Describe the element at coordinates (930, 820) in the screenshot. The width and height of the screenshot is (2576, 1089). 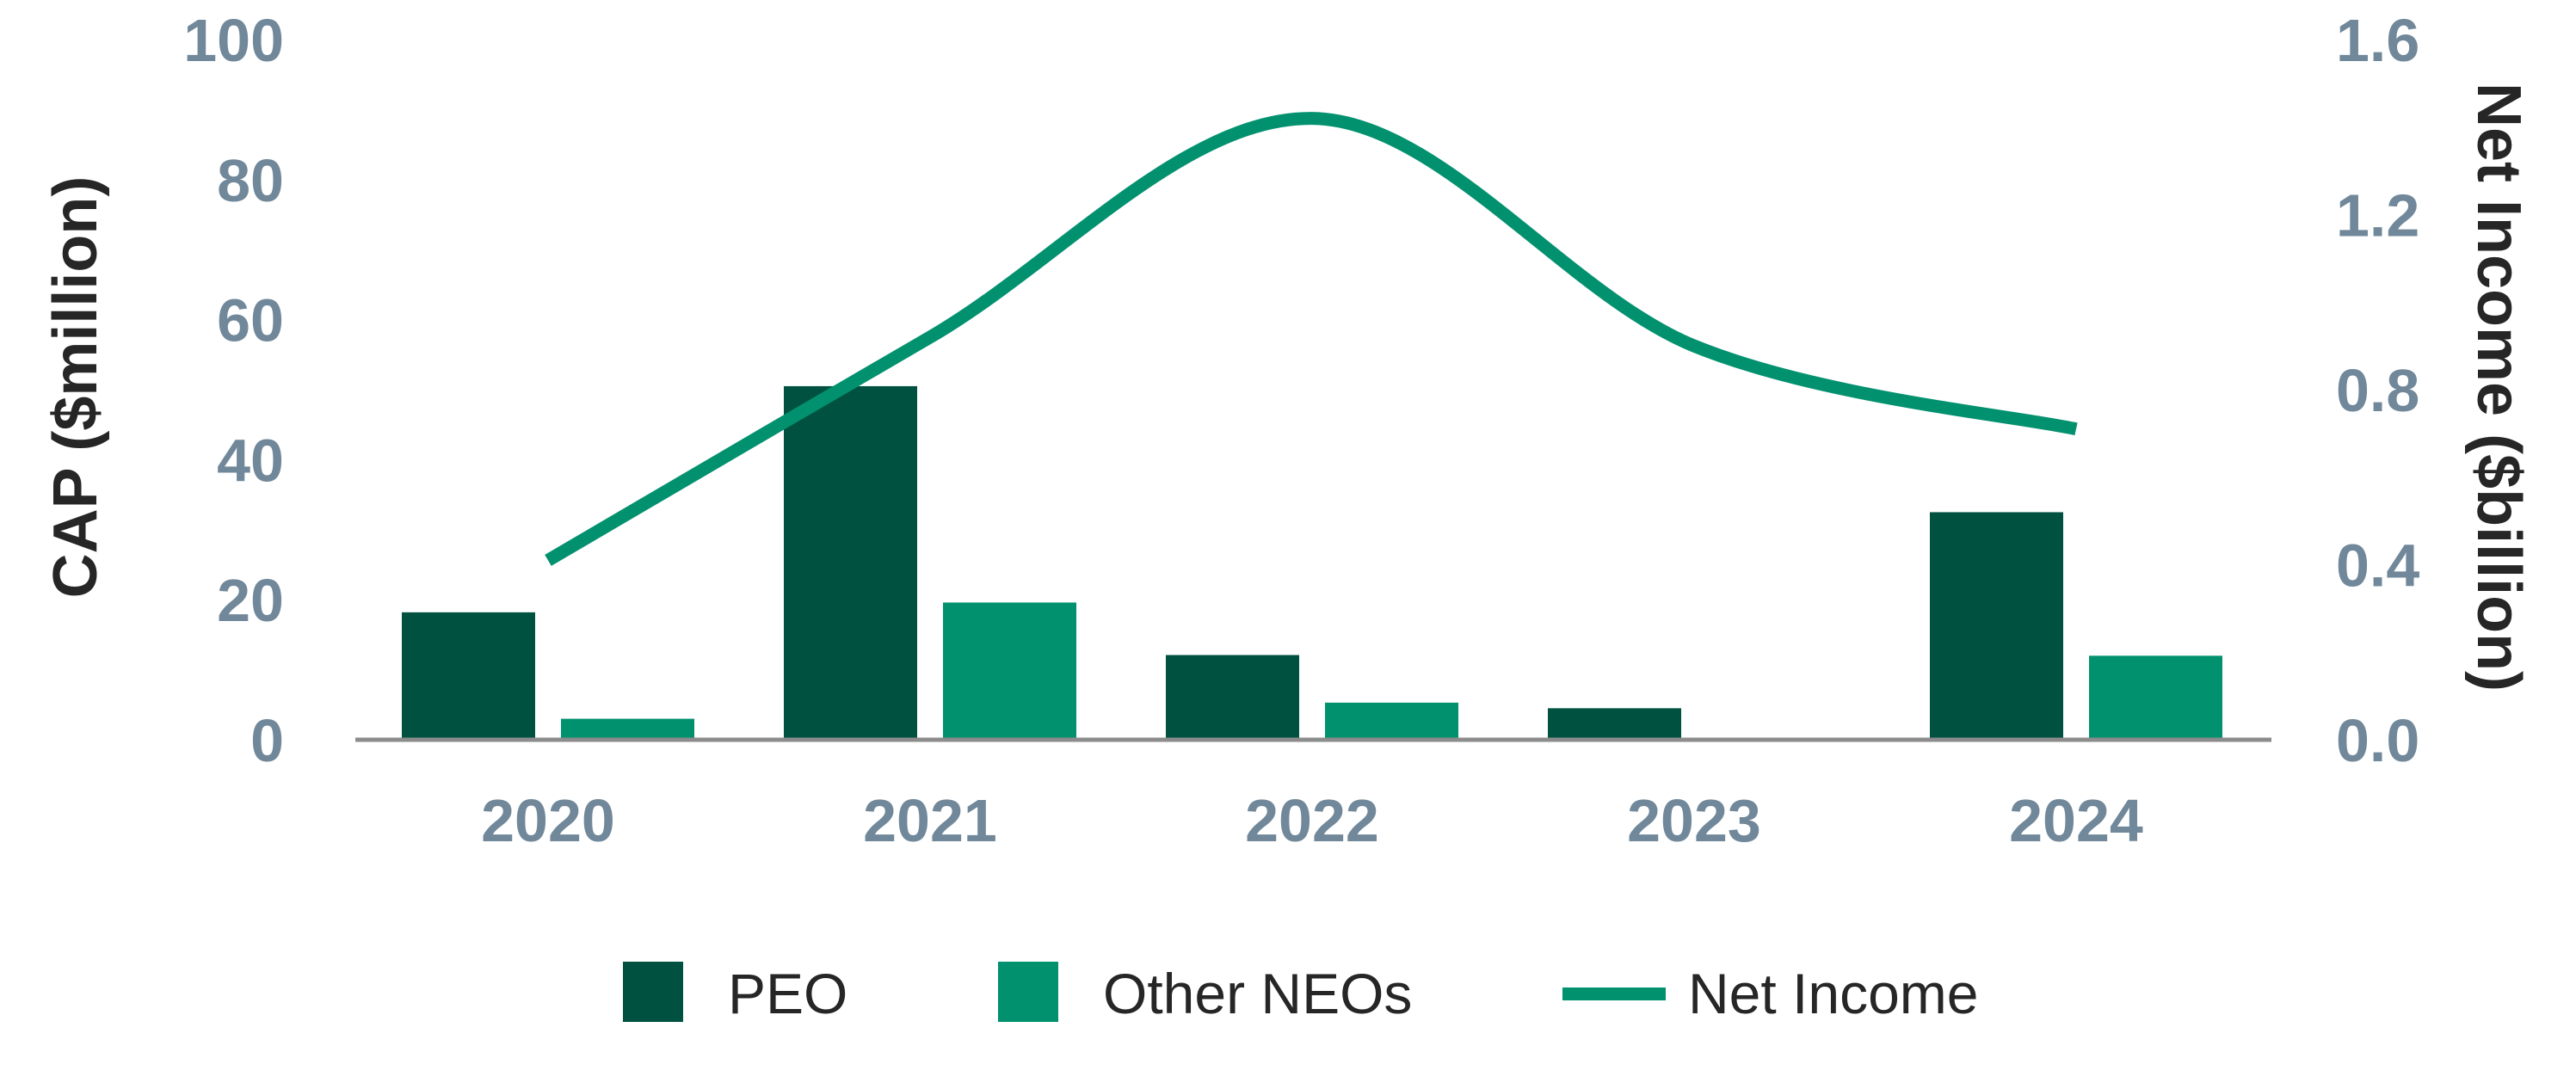
I see `x-tick-label: 2021` at that location.